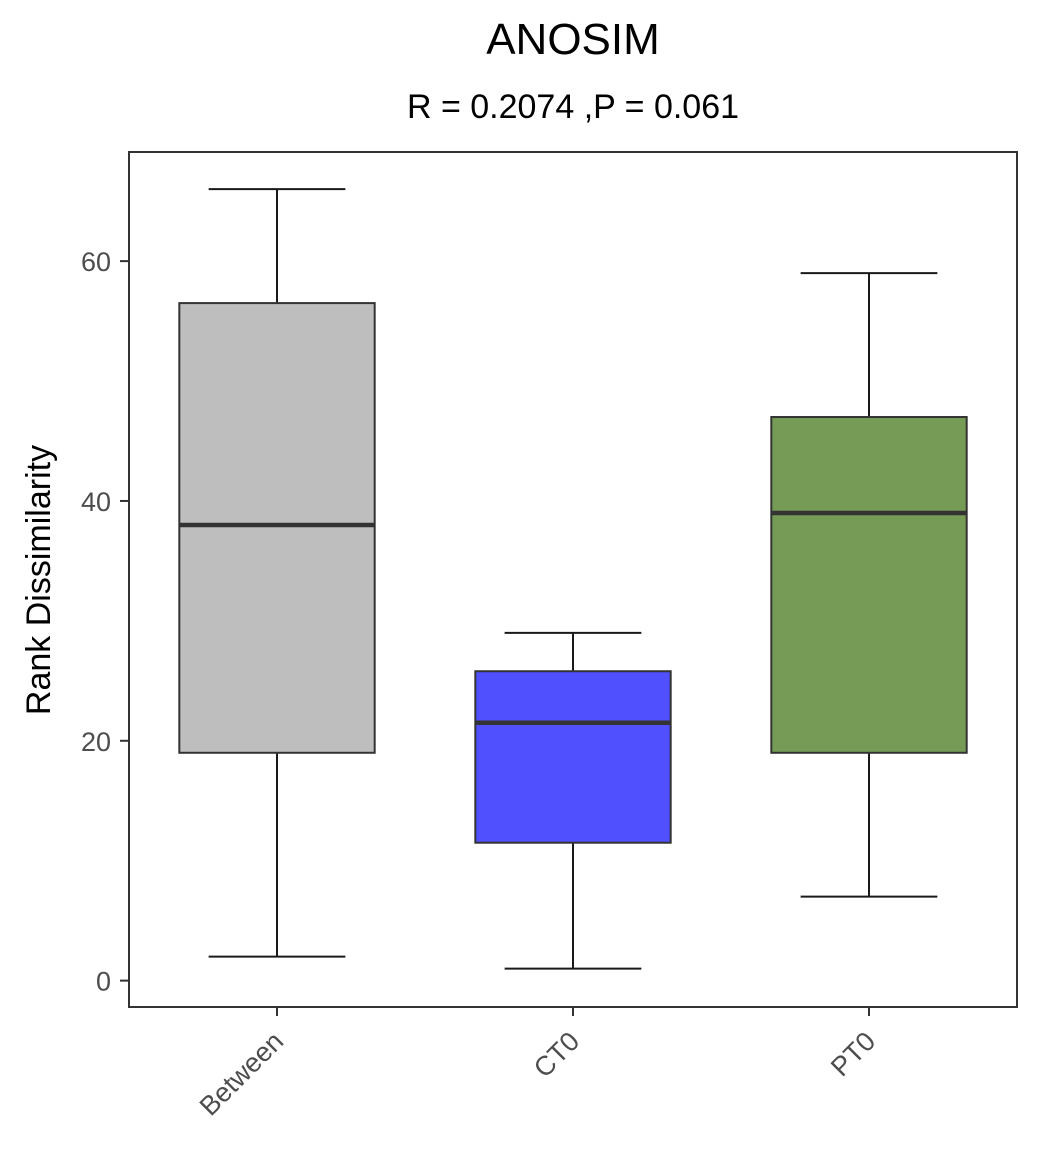 This screenshot has width=1039, height=1149. I want to click on y-tick-label: 60, so click(96, 262).